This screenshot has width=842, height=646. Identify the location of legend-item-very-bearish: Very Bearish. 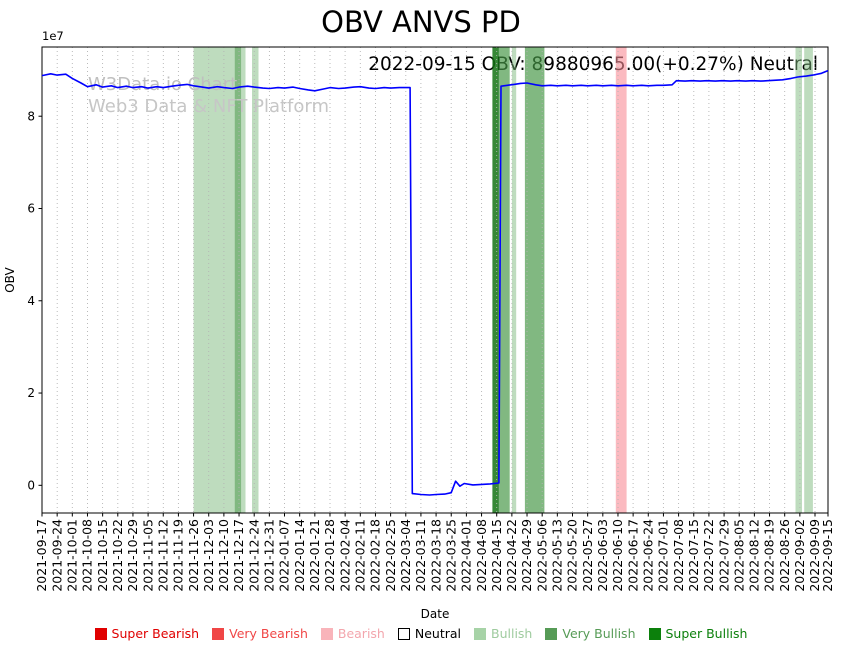
(260, 633).